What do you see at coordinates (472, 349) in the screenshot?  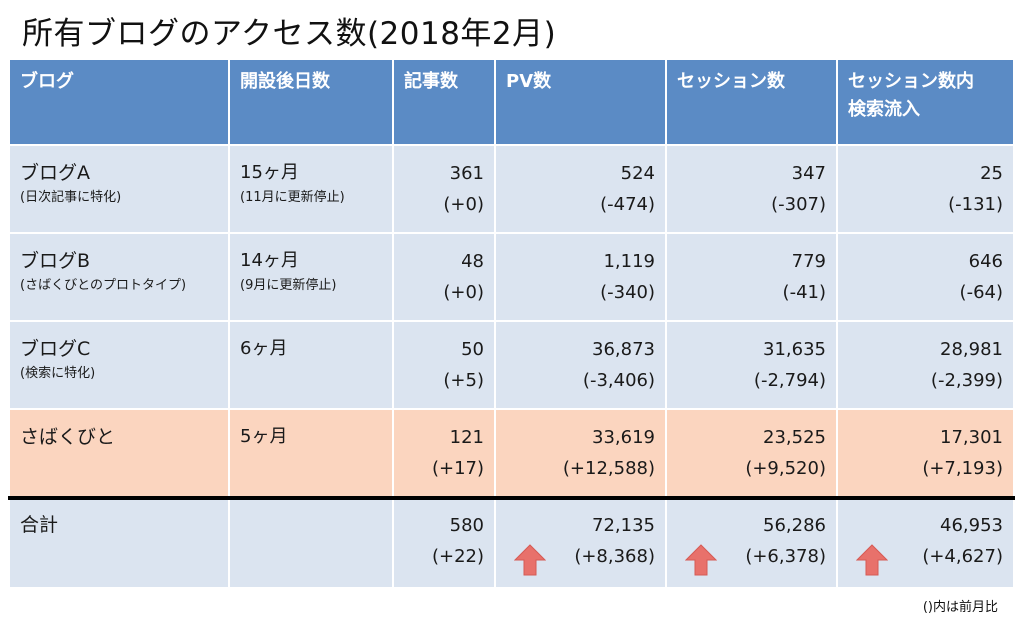 I see `articles-value: 50` at bounding box center [472, 349].